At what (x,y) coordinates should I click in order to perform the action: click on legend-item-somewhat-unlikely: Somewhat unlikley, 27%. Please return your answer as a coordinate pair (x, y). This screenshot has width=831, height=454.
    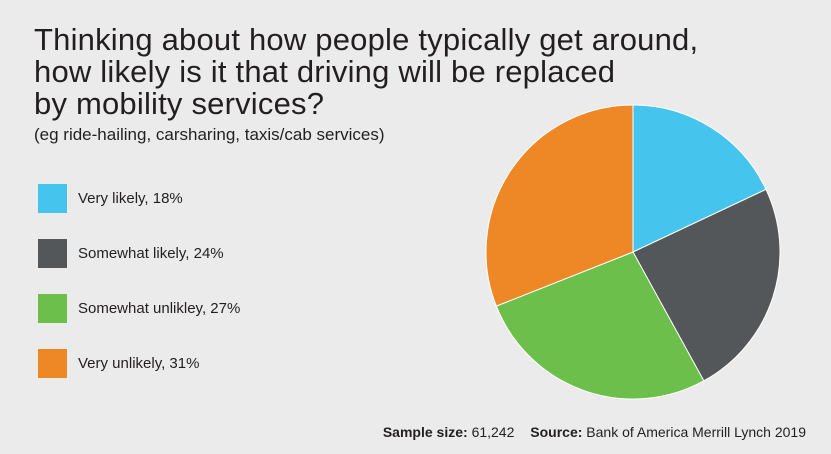
    Looking at the image, I should click on (139, 308).